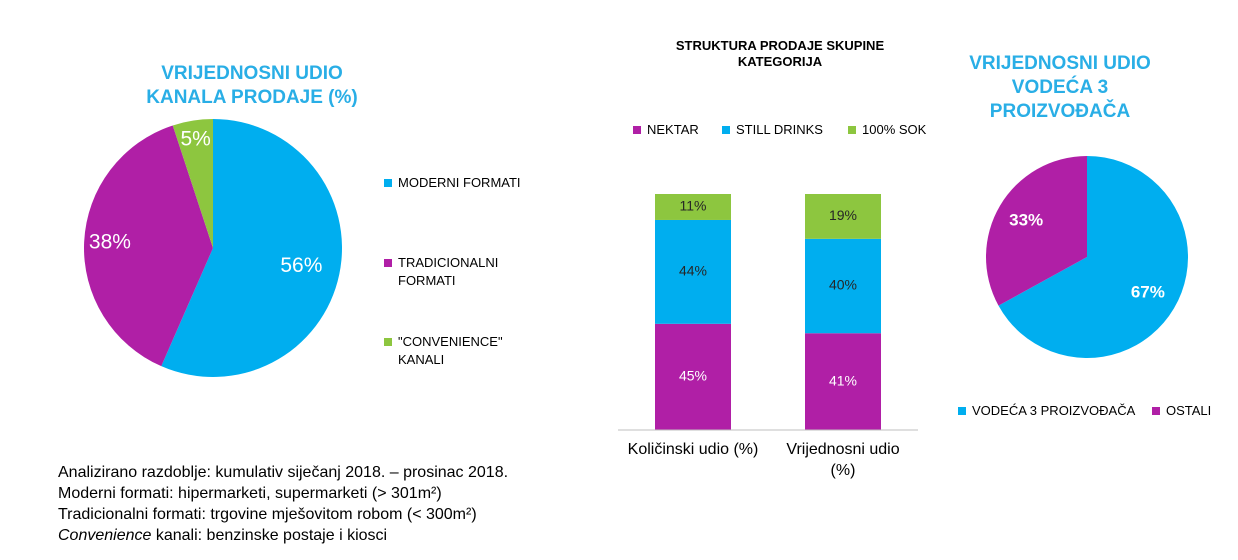  Describe the element at coordinates (427, 280) in the screenshot. I see `pie1-legend-text-tradicionalni-2: FORMATI` at that location.